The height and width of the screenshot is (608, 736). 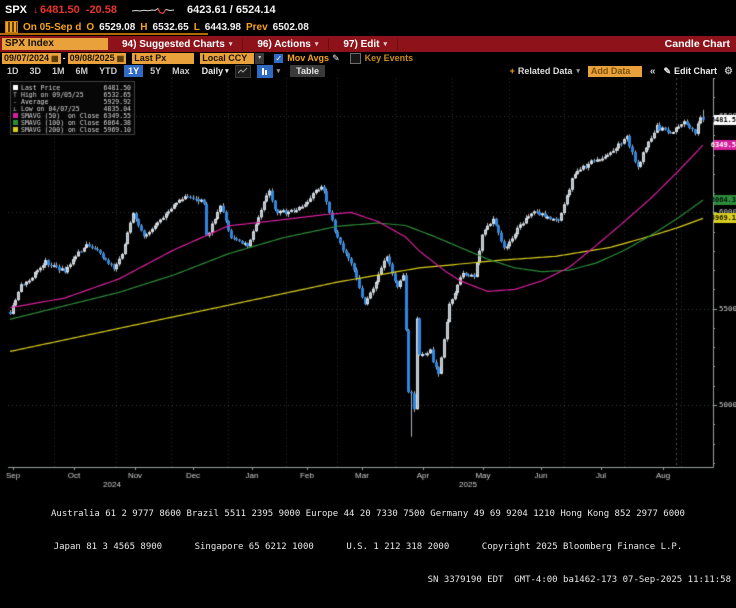 What do you see at coordinates (117, 27) in the screenshot?
I see `open-value: 6529.08` at bounding box center [117, 27].